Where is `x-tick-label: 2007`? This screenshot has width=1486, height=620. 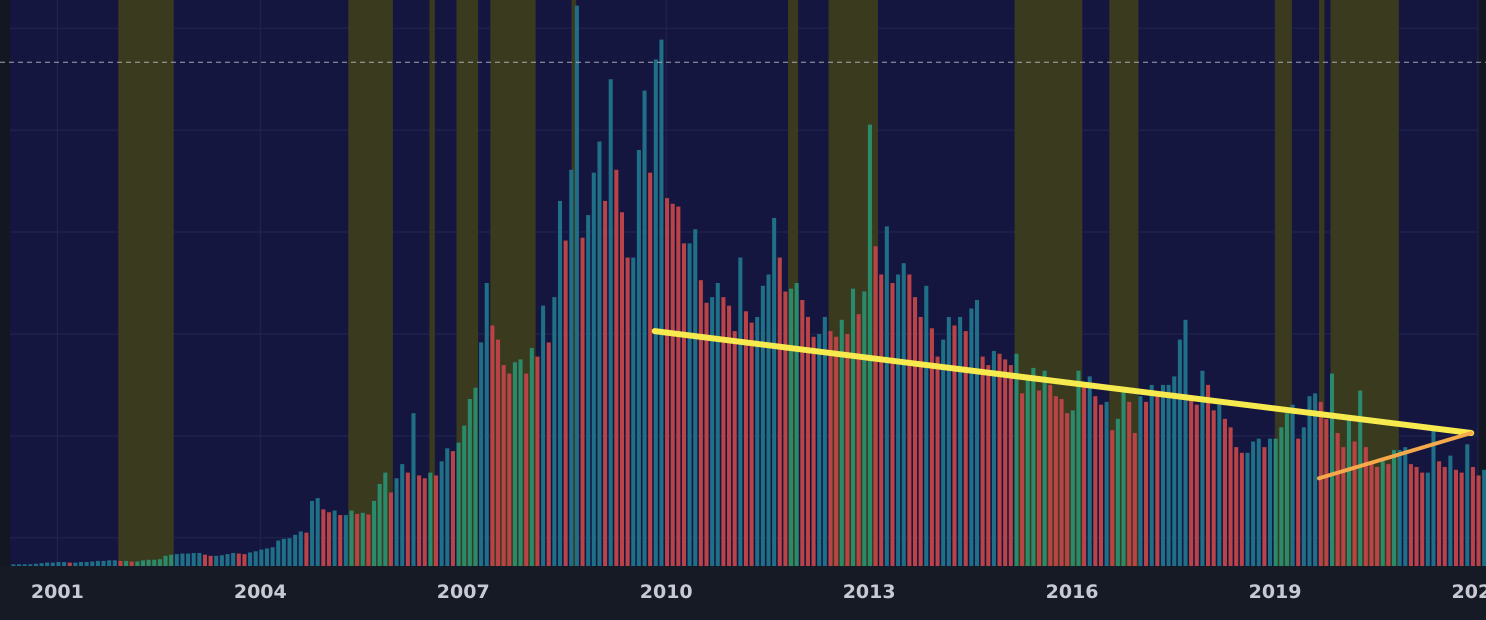 x-tick-label: 2007 is located at coordinates (463, 592).